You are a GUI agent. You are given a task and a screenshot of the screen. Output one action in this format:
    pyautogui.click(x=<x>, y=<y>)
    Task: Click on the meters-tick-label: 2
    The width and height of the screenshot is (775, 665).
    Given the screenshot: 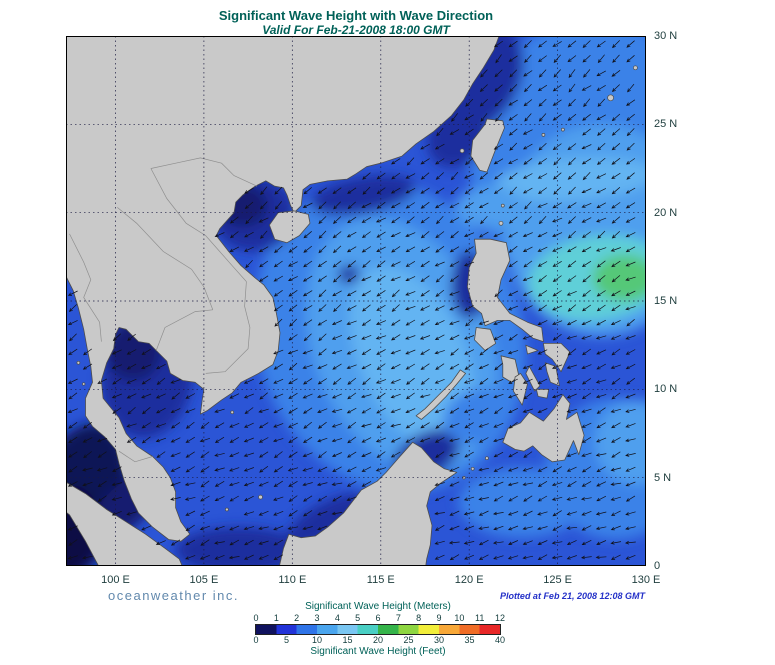 What is the action you would take?
    pyautogui.click(x=297, y=618)
    